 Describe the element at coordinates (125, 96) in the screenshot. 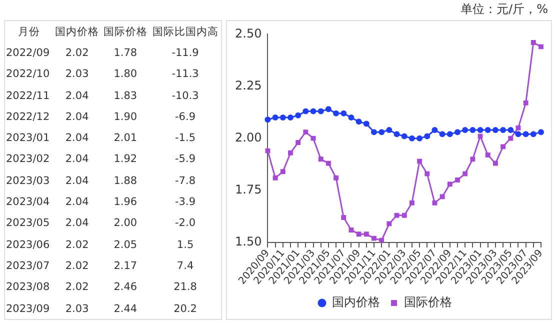

I see `data-label: 1.83` at that location.